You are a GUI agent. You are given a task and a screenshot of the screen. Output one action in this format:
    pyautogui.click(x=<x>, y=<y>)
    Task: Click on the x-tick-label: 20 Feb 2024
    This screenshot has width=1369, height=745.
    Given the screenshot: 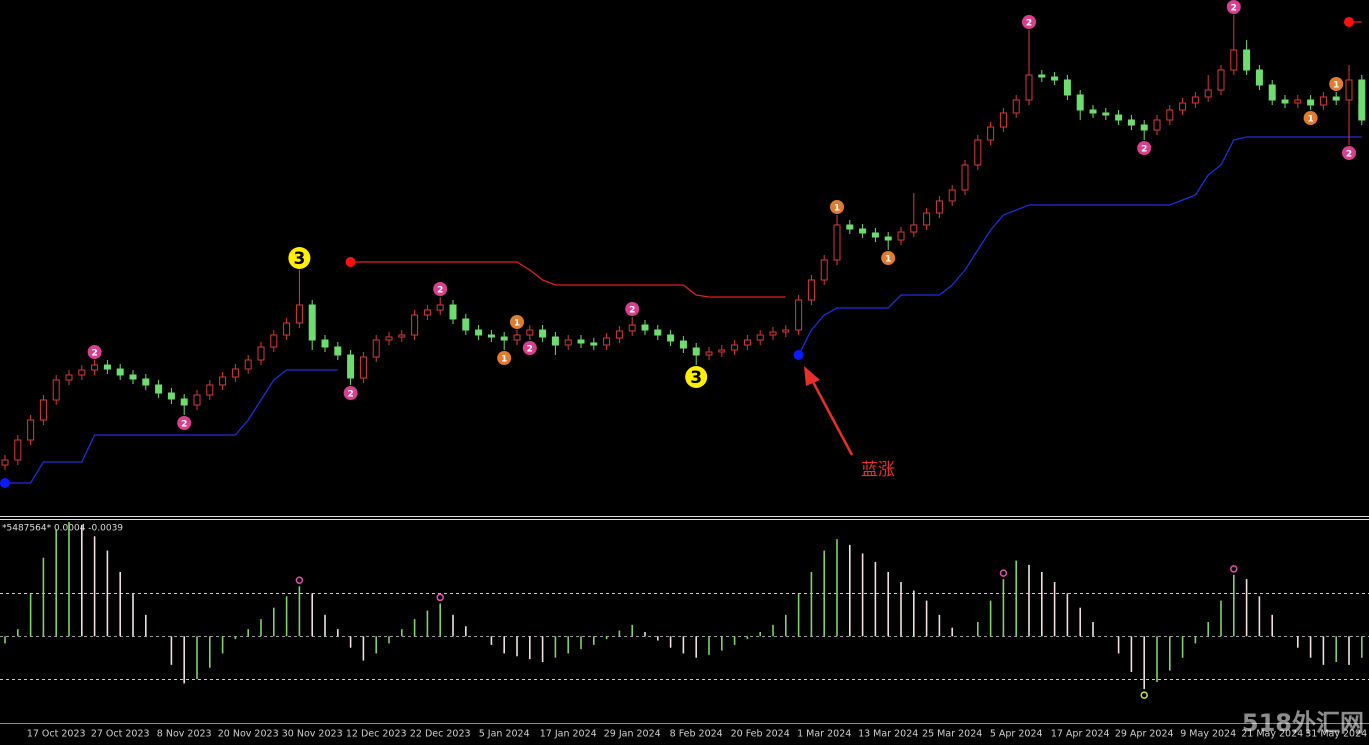 What is the action you would take?
    pyautogui.click(x=760, y=734)
    